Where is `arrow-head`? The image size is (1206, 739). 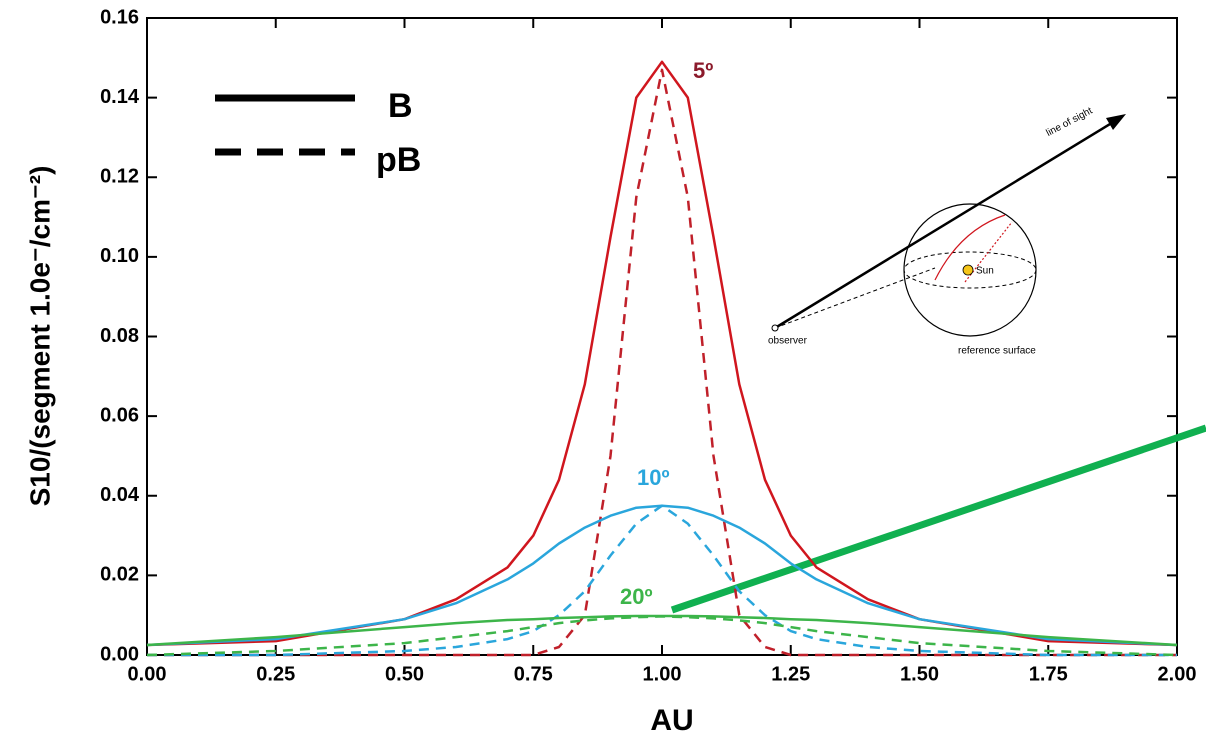 arrow-head is located at coordinates (1116, 122).